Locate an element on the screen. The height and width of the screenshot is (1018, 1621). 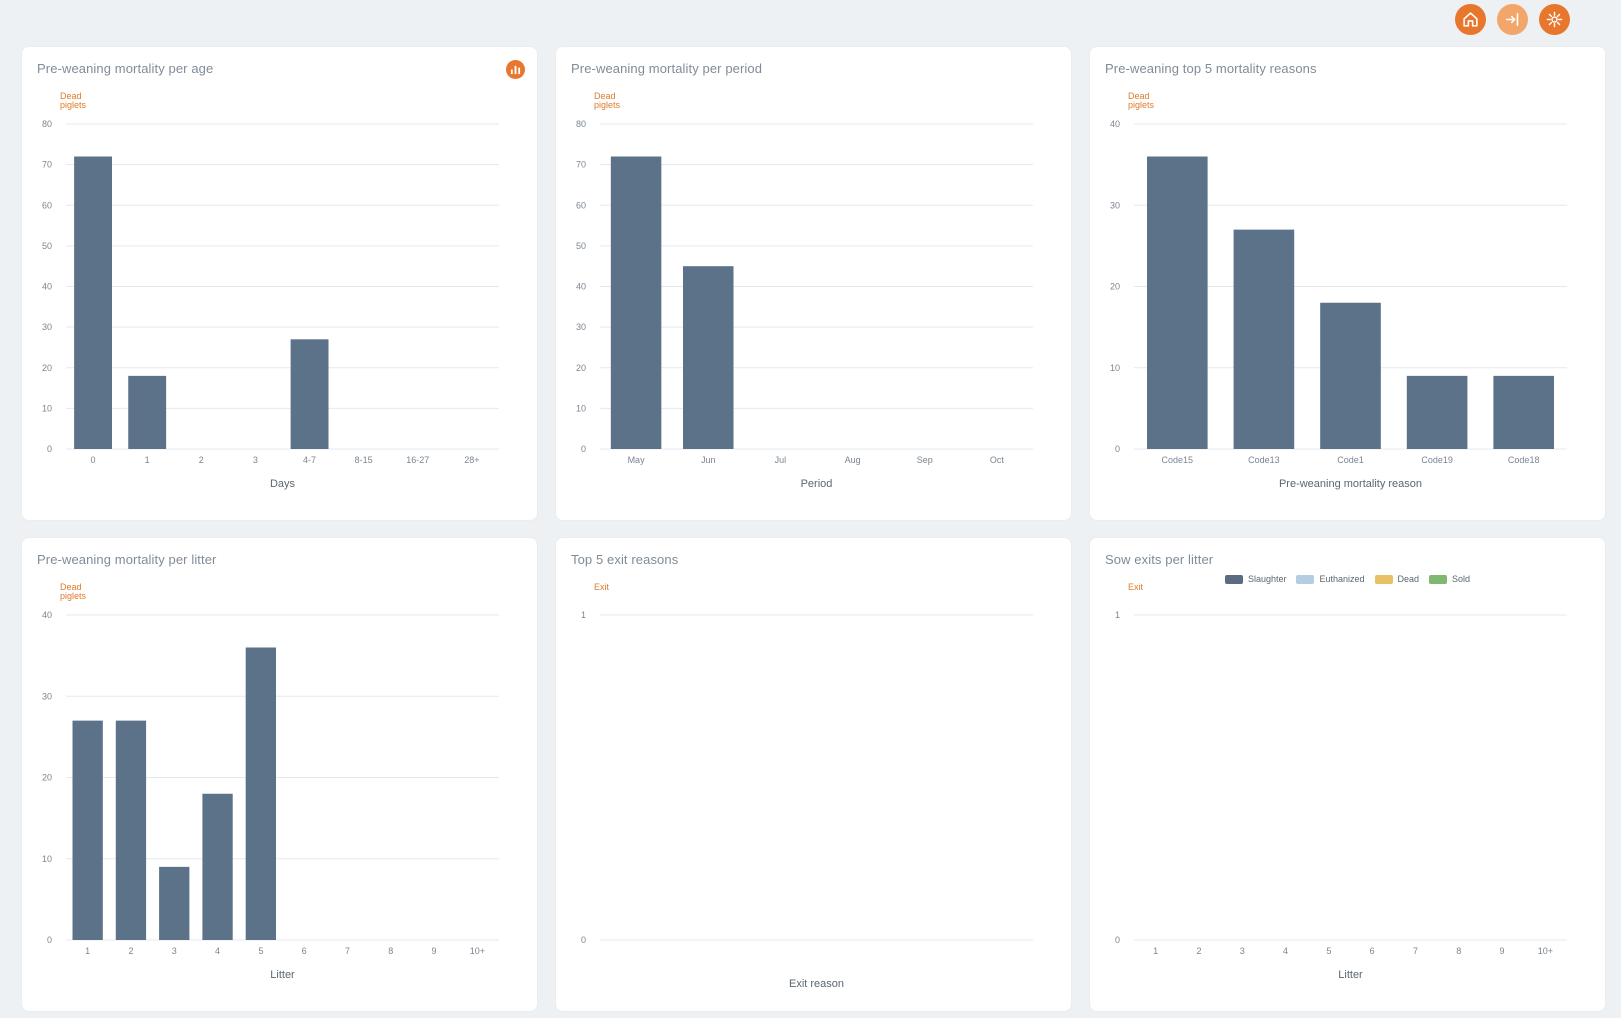
legend-label: Slaughter is located at coordinates (1267, 579).